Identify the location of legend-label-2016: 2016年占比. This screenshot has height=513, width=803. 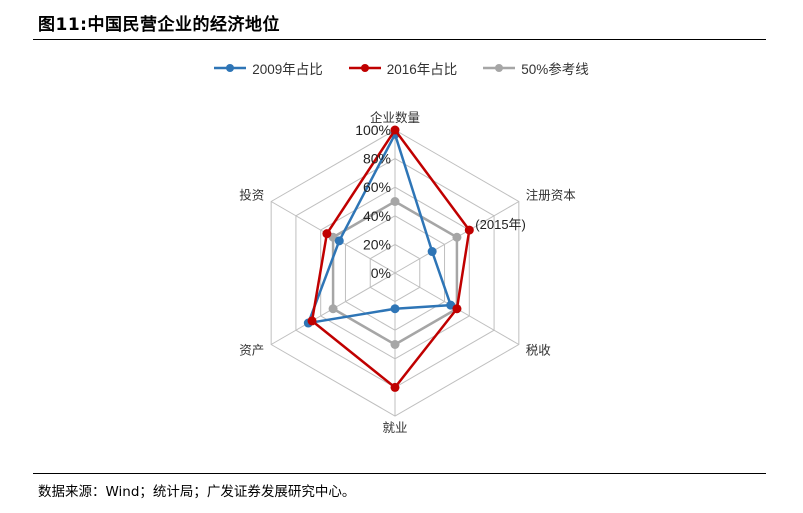
(422, 69).